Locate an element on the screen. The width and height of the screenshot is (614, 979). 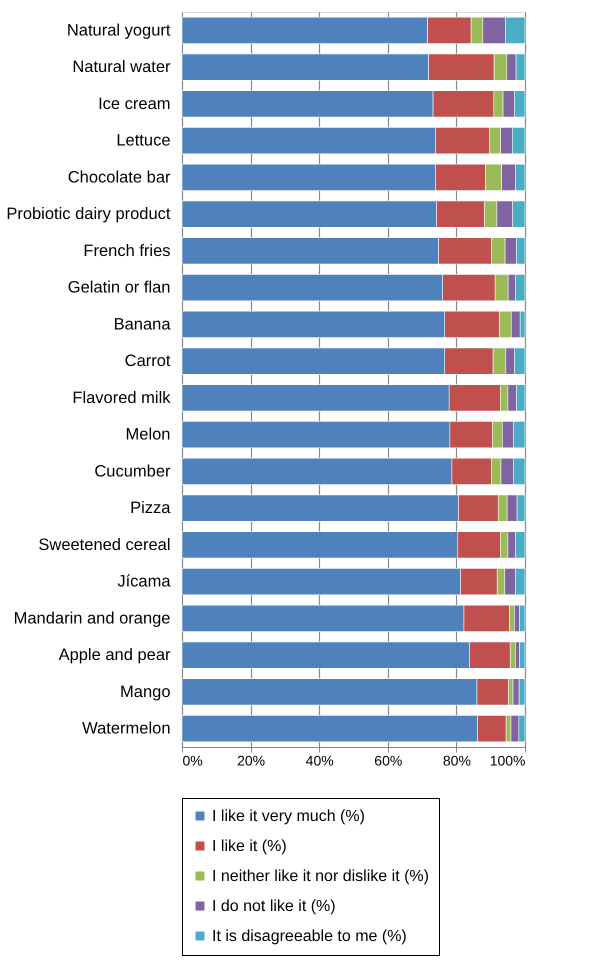
y-tick-label: Melon is located at coordinates (148, 435).